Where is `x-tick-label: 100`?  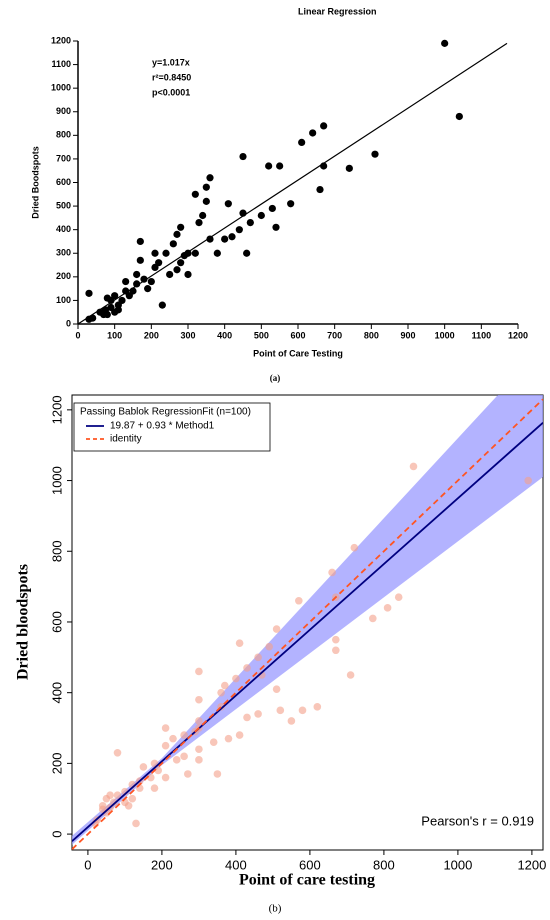 x-tick-label: 100 is located at coordinates (114, 335).